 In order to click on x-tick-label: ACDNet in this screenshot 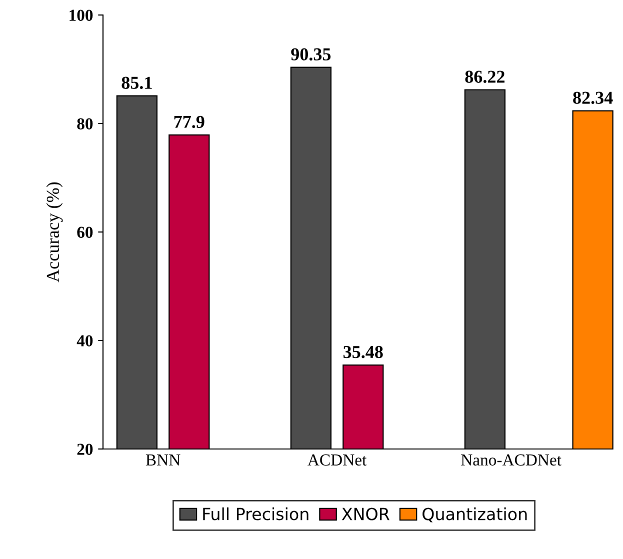, I will do `click(337, 460)`.